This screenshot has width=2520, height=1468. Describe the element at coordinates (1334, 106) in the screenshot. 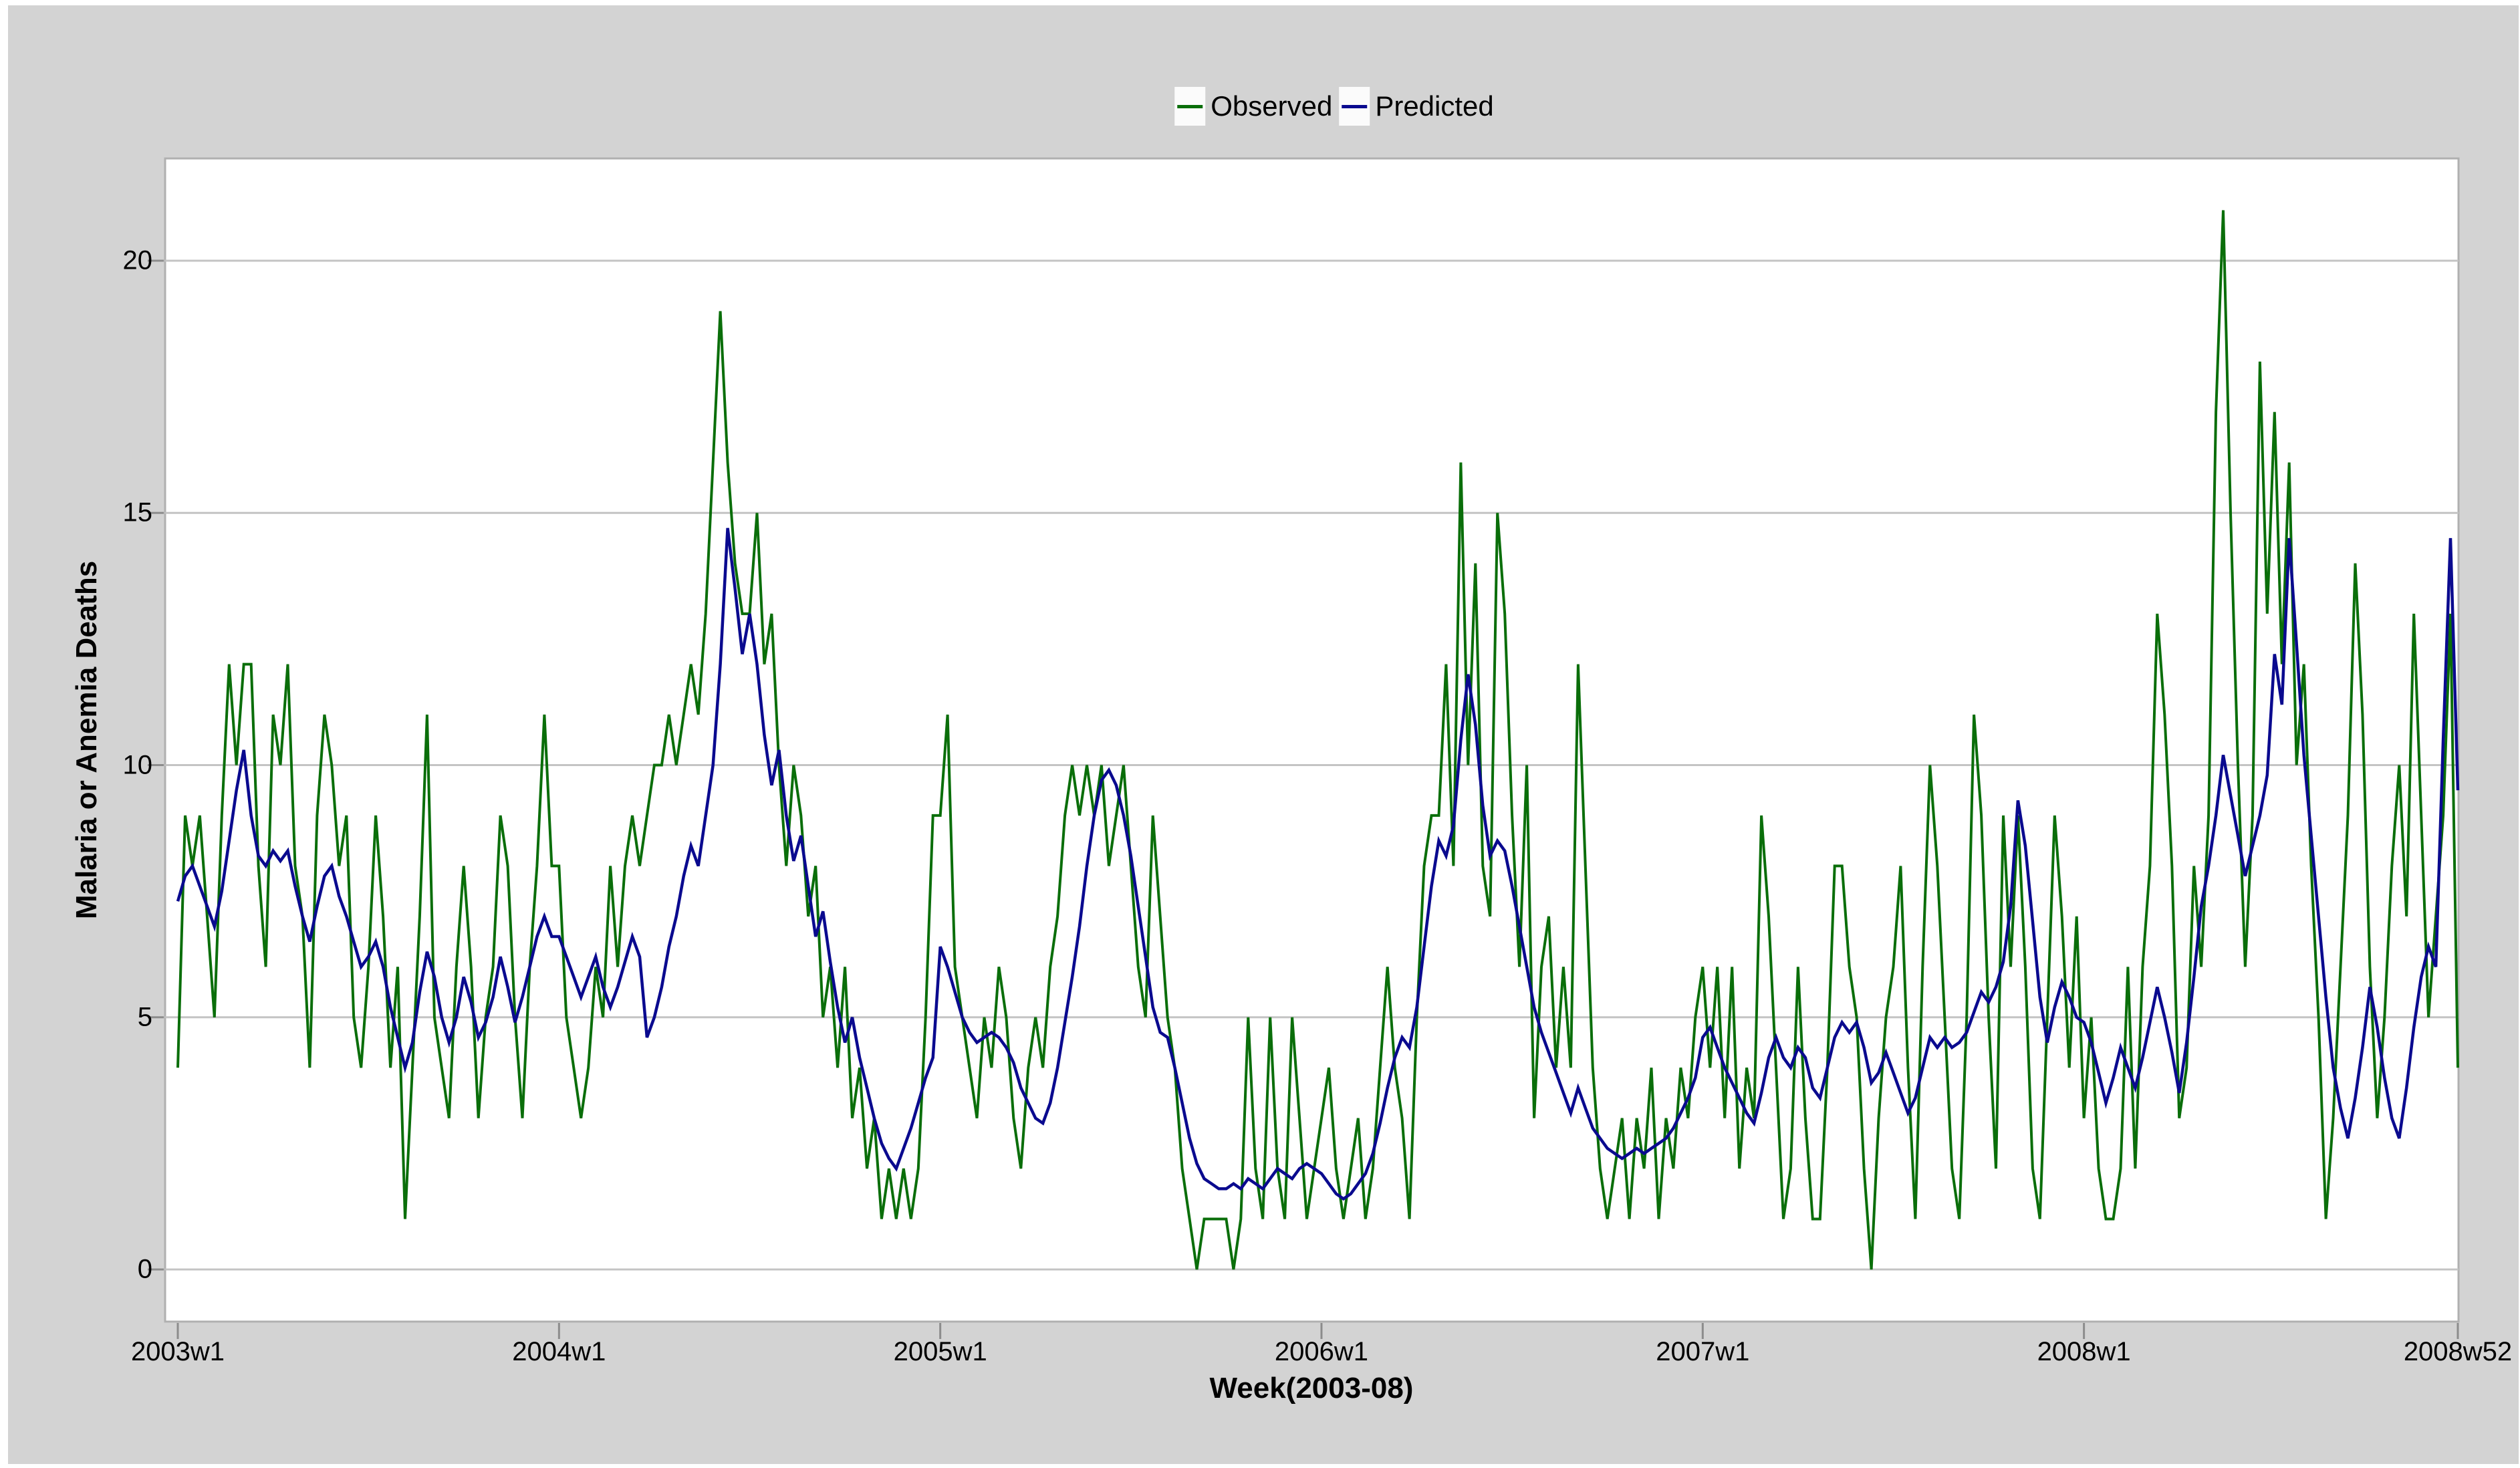

I see `legend: Observed Predicted` at that location.